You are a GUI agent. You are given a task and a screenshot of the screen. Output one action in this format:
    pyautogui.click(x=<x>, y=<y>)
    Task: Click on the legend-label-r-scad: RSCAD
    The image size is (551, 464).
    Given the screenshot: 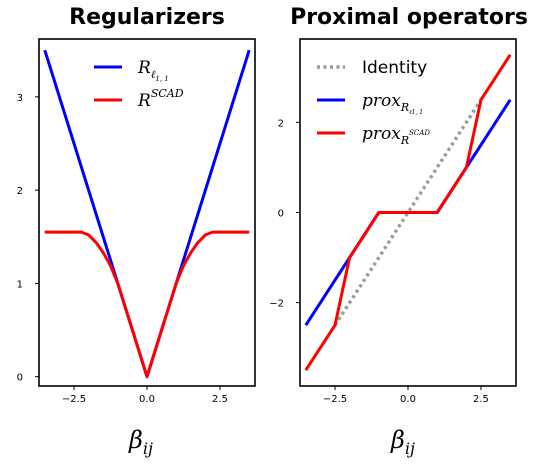 What is the action you would take?
    pyautogui.click(x=160, y=99)
    